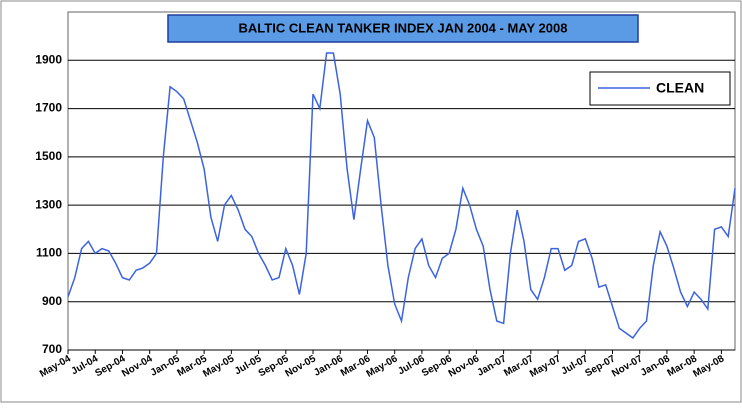 This screenshot has height=408, width=742. I want to click on y-tick-label: 1500, so click(48, 156).